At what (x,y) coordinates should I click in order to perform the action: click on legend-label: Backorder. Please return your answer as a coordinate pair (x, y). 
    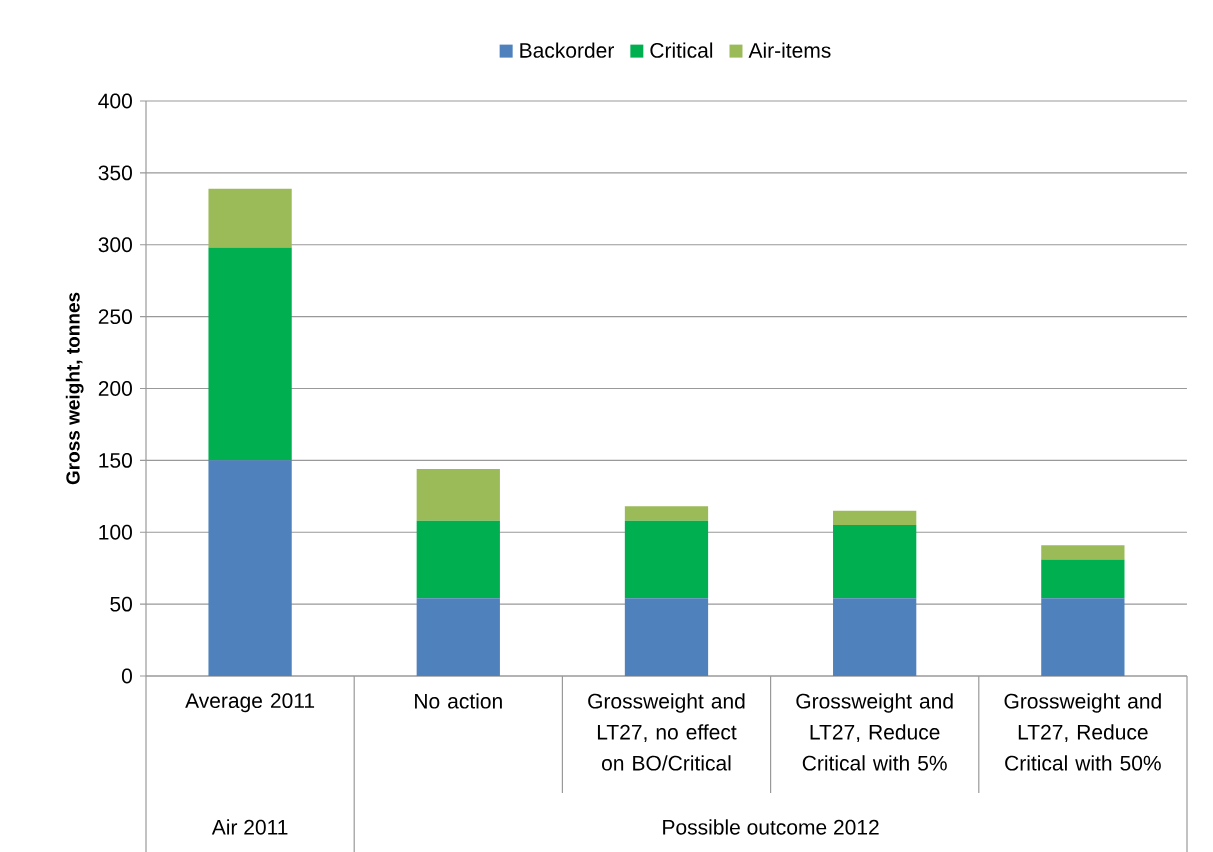
    Looking at the image, I should click on (567, 50).